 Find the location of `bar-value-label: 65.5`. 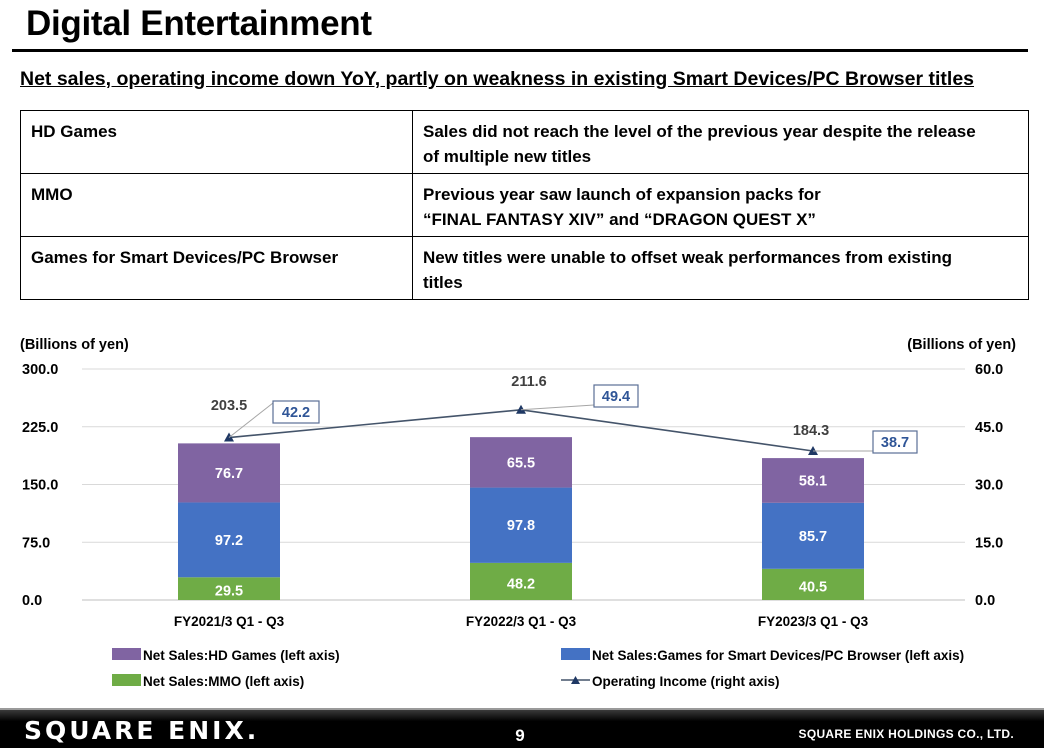

bar-value-label: 65.5 is located at coordinates (521, 463).